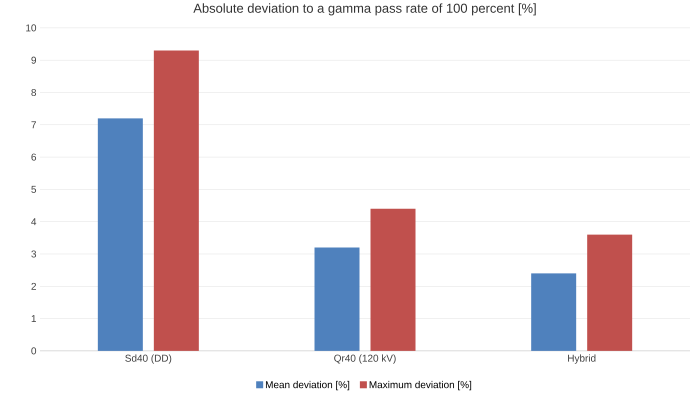 This screenshot has width=700, height=394. What do you see at coordinates (33, 222) in the screenshot?
I see `y-tick-label: 4` at bounding box center [33, 222].